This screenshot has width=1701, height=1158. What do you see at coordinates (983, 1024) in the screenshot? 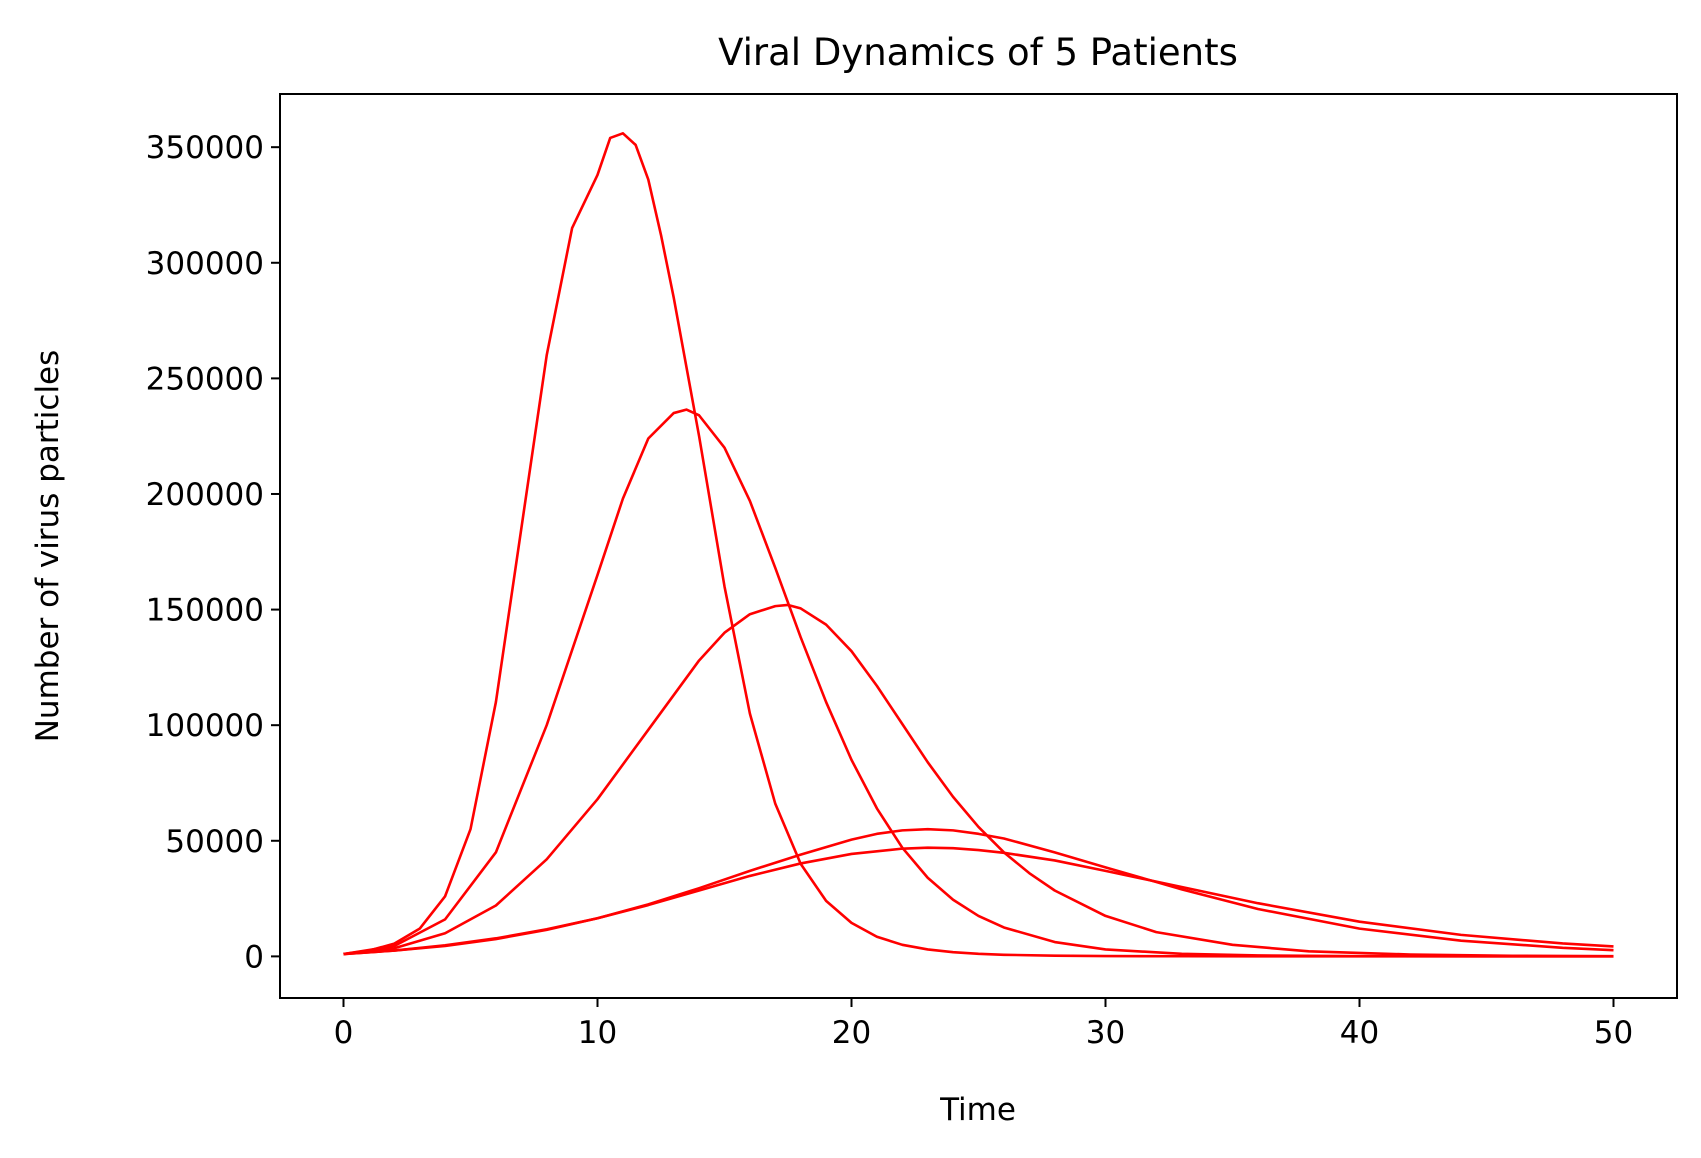
I see `x-axis: 0 10 20 30 40 50` at bounding box center [983, 1024].